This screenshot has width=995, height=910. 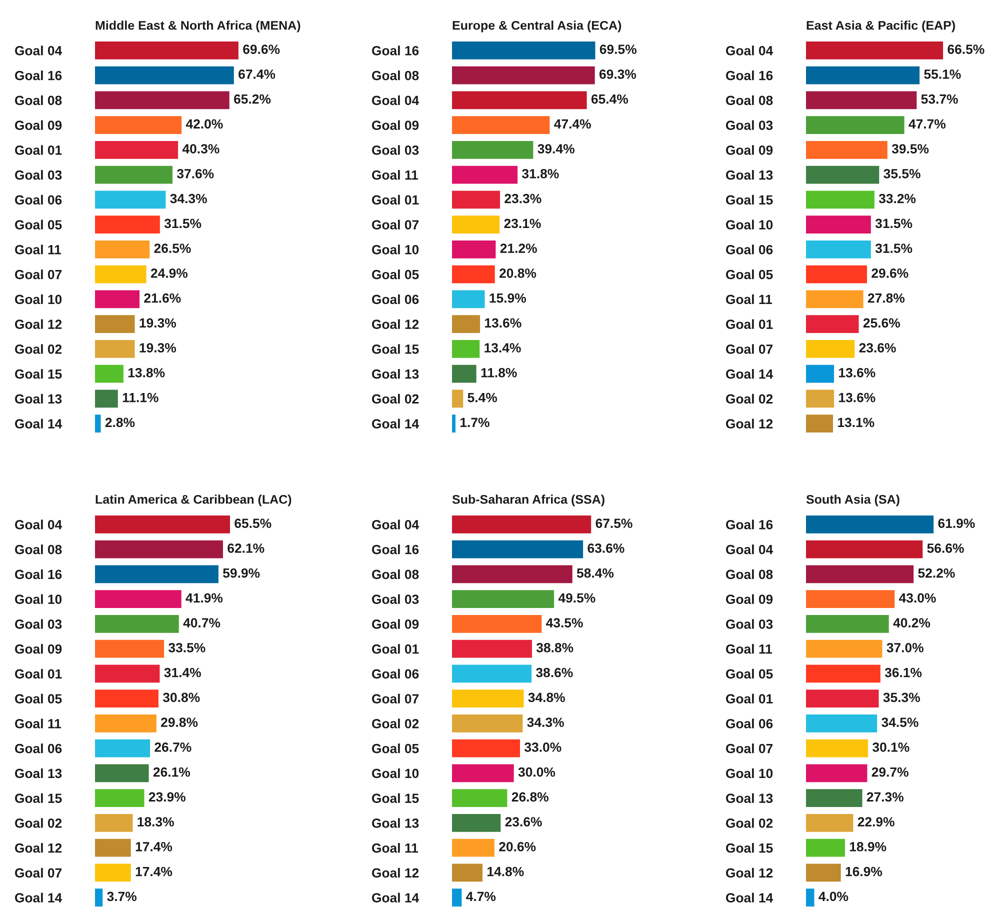 What do you see at coordinates (903, 673) in the screenshot?
I see `data-label: 36.1%` at bounding box center [903, 673].